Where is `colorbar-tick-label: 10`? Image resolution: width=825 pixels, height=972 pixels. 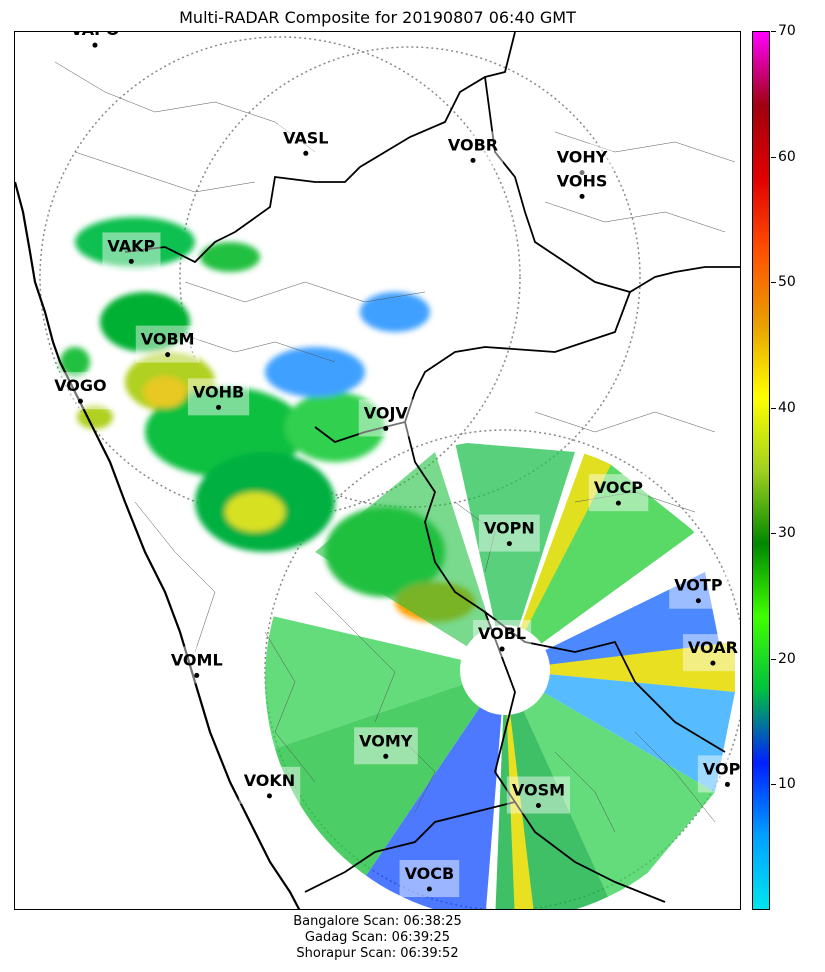 colorbar-tick-label: 10 is located at coordinates (787, 784).